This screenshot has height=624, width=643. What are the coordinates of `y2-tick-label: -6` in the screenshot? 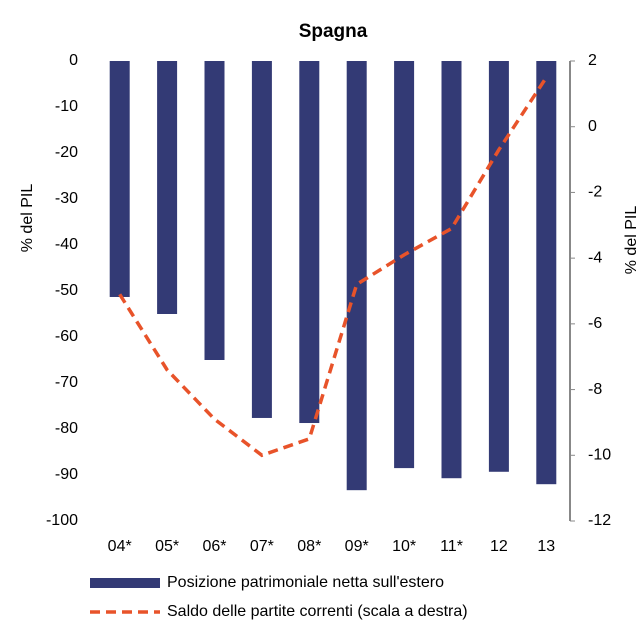 It's located at (595, 323).